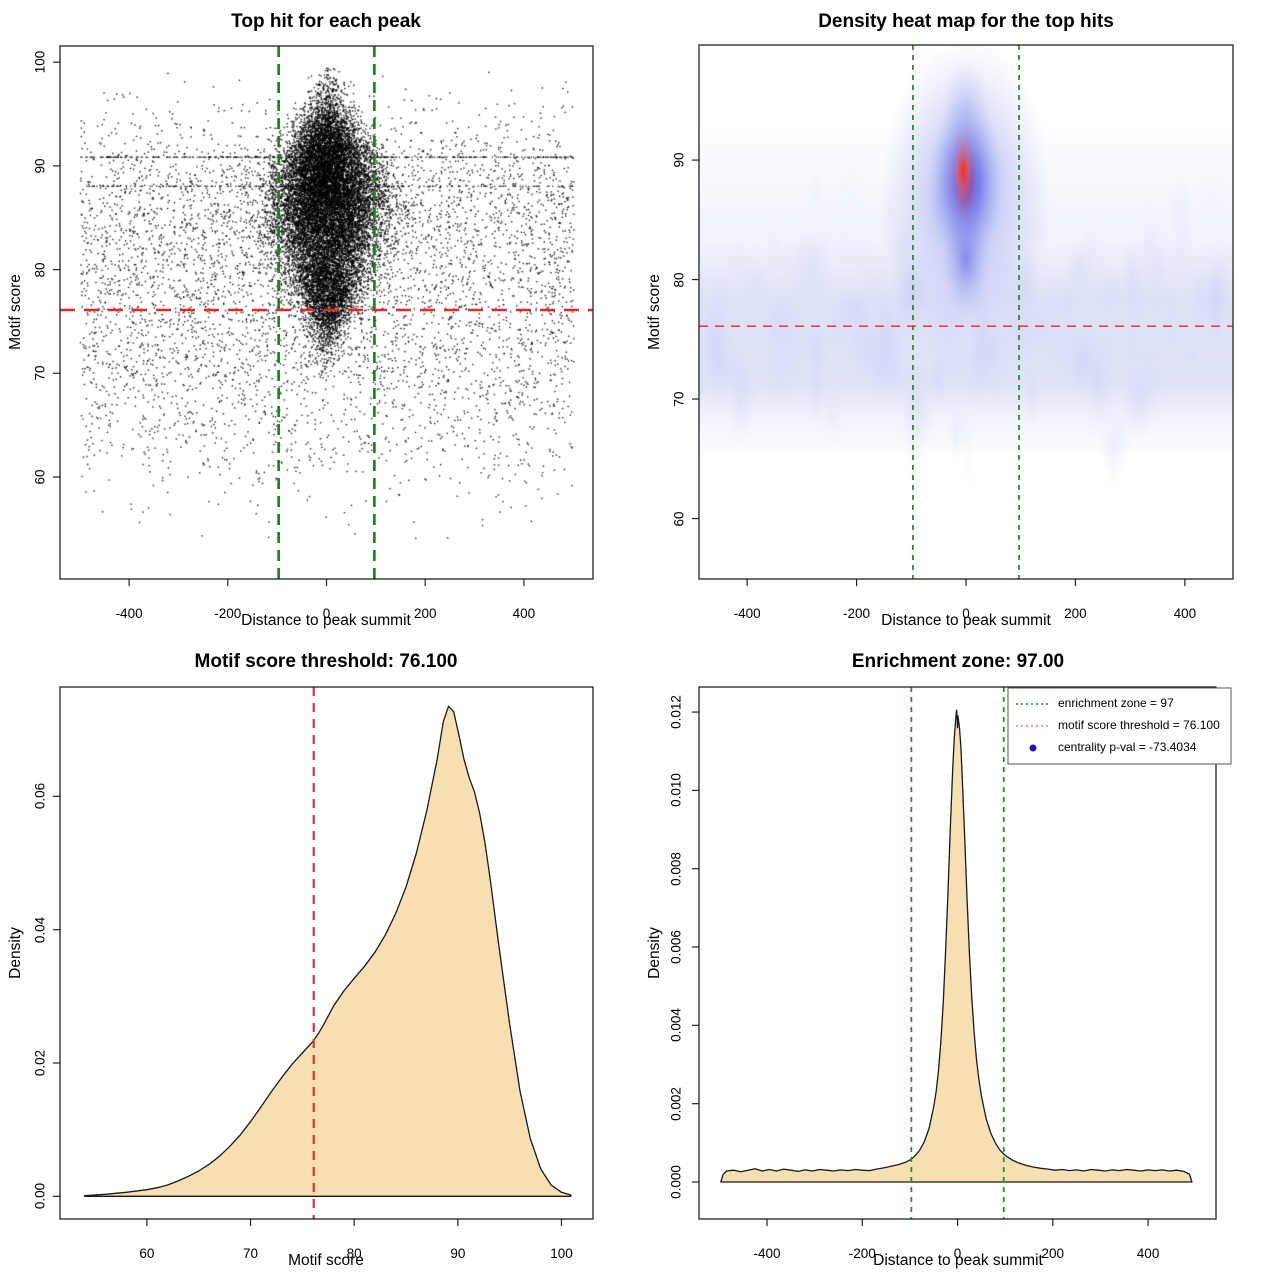 The image size is (1280, 1280). I want to click on x-tick-label: 90, so click(458, 1253).